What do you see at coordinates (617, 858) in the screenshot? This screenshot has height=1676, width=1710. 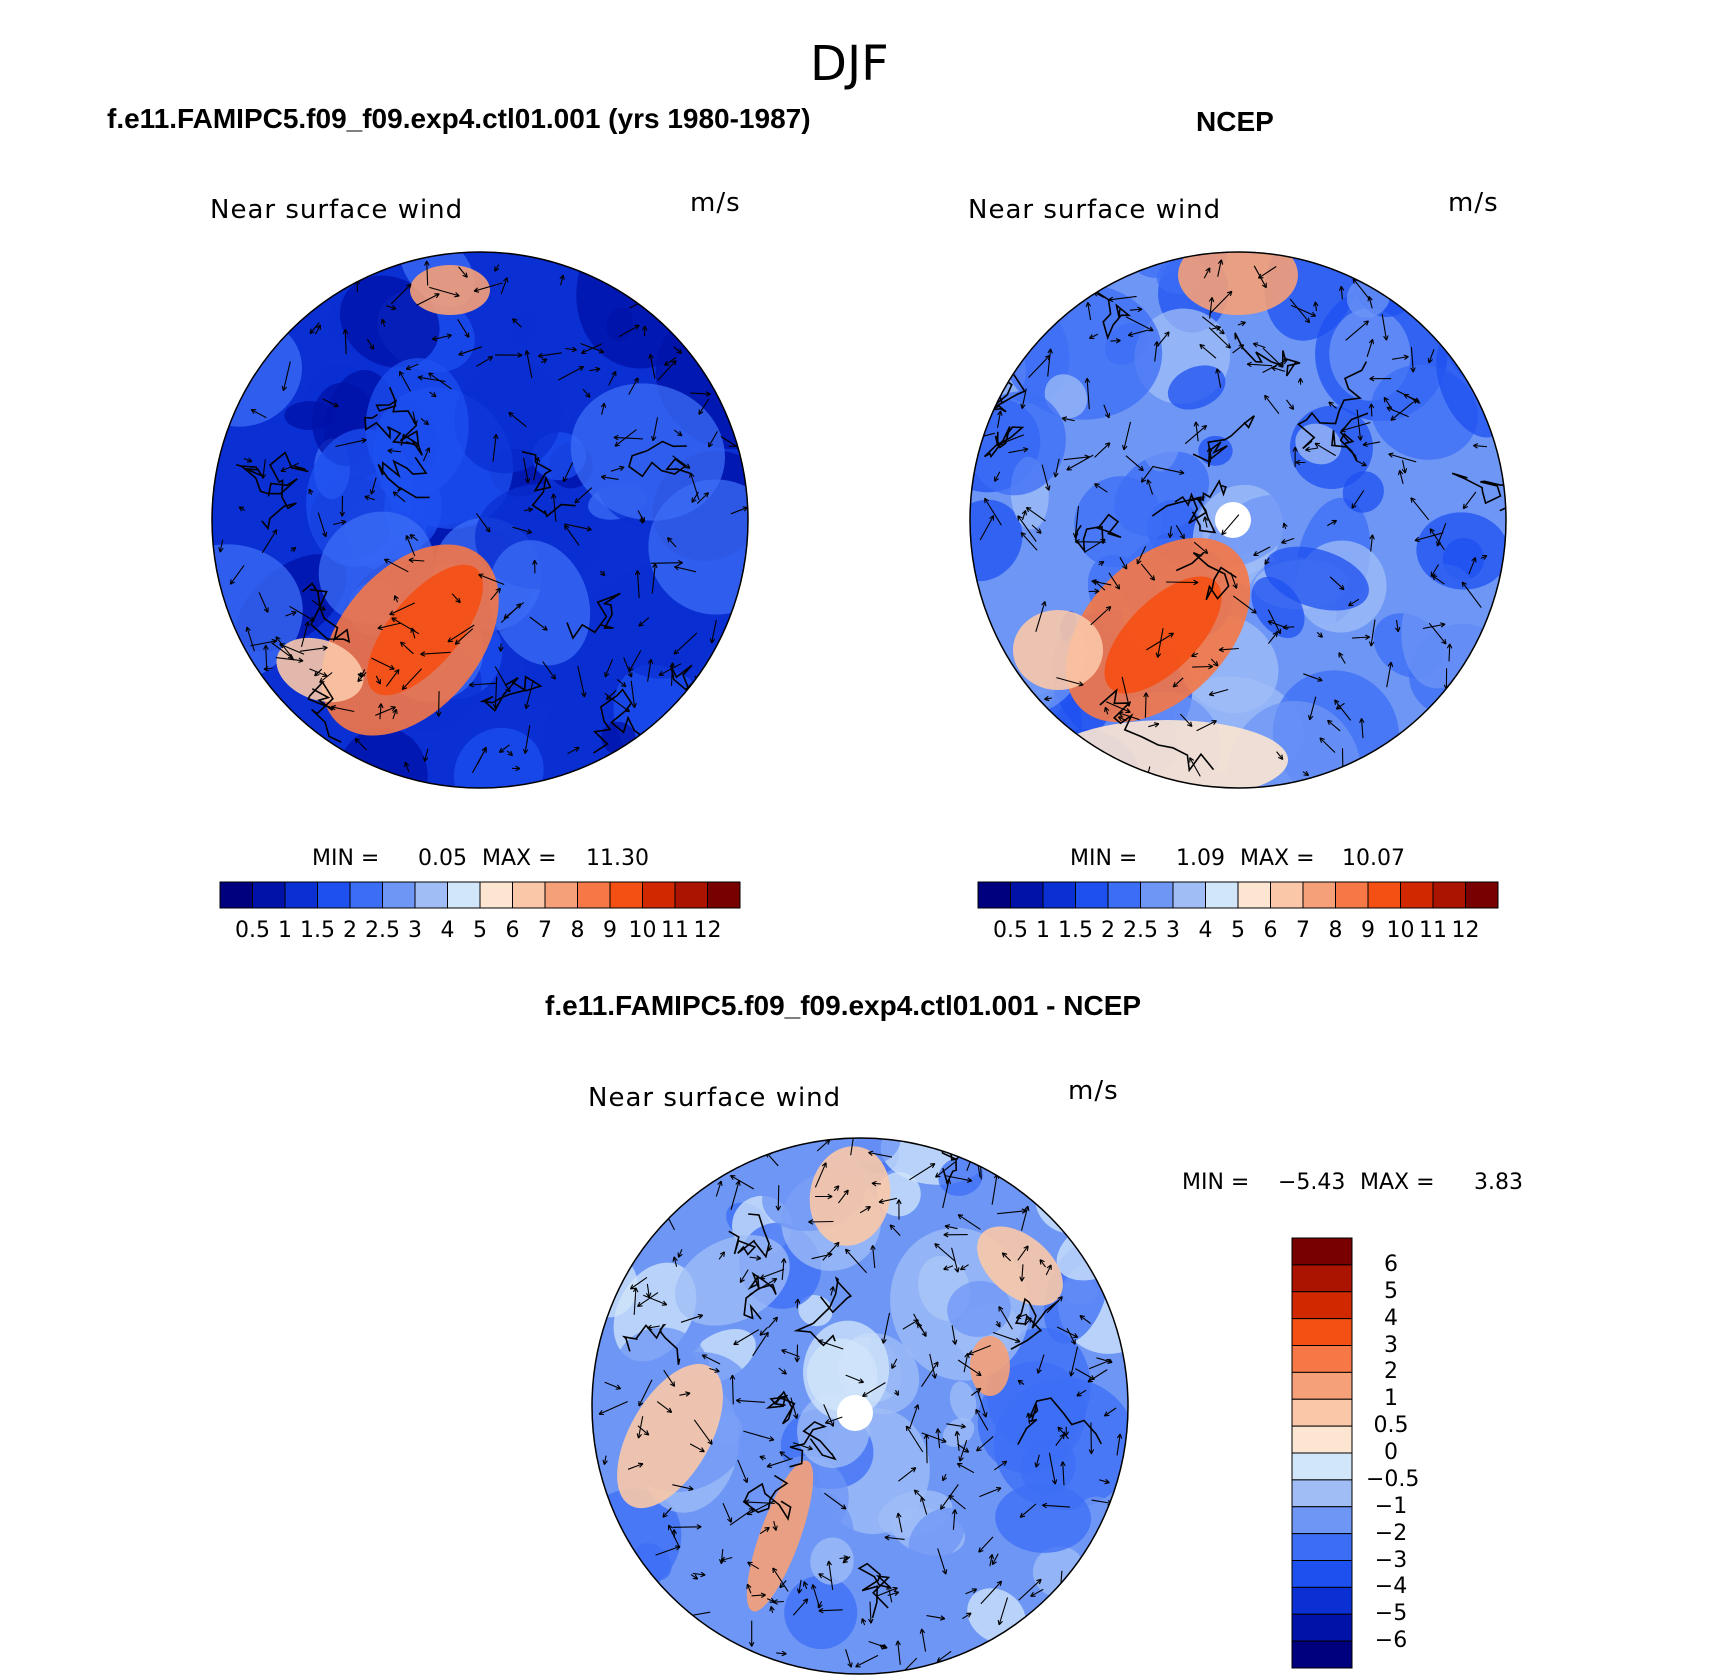 I see `max-value-model: 11.30` at bounding box center [617, 858].